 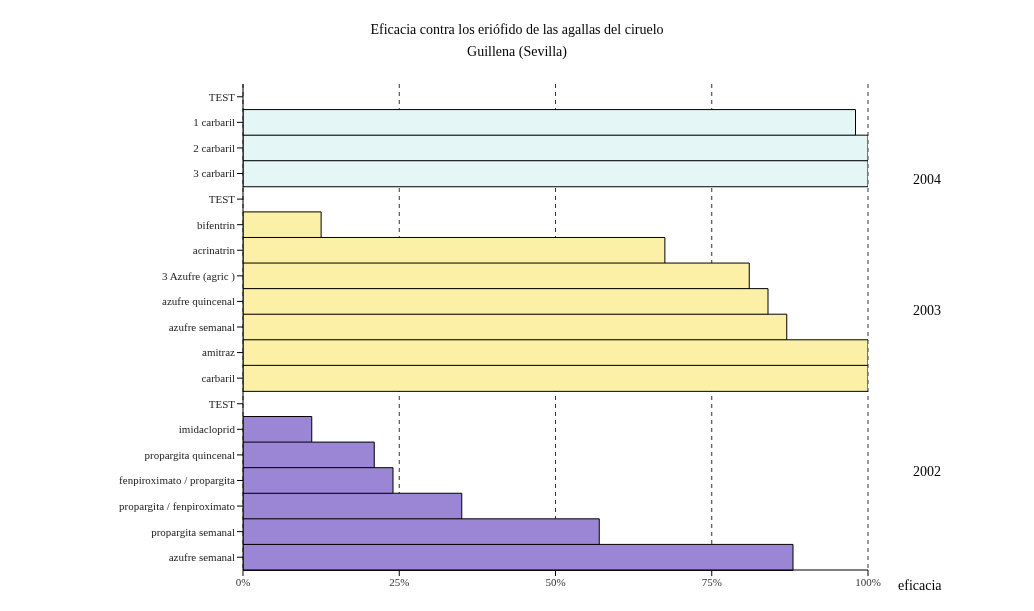 What do you see at coordinates (214, 147) in the screenshot?
I see `y-tick-label: 2 carbaril` at bounding box center [214, 147].